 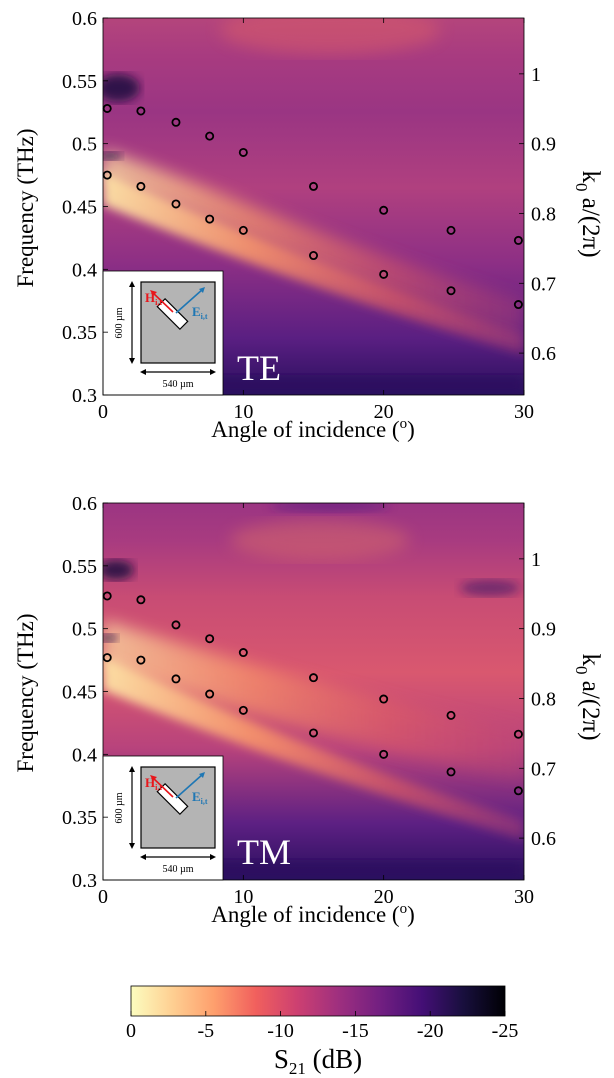 I want to click on te-h-label: Hi,t, so click(x=153, y=298).